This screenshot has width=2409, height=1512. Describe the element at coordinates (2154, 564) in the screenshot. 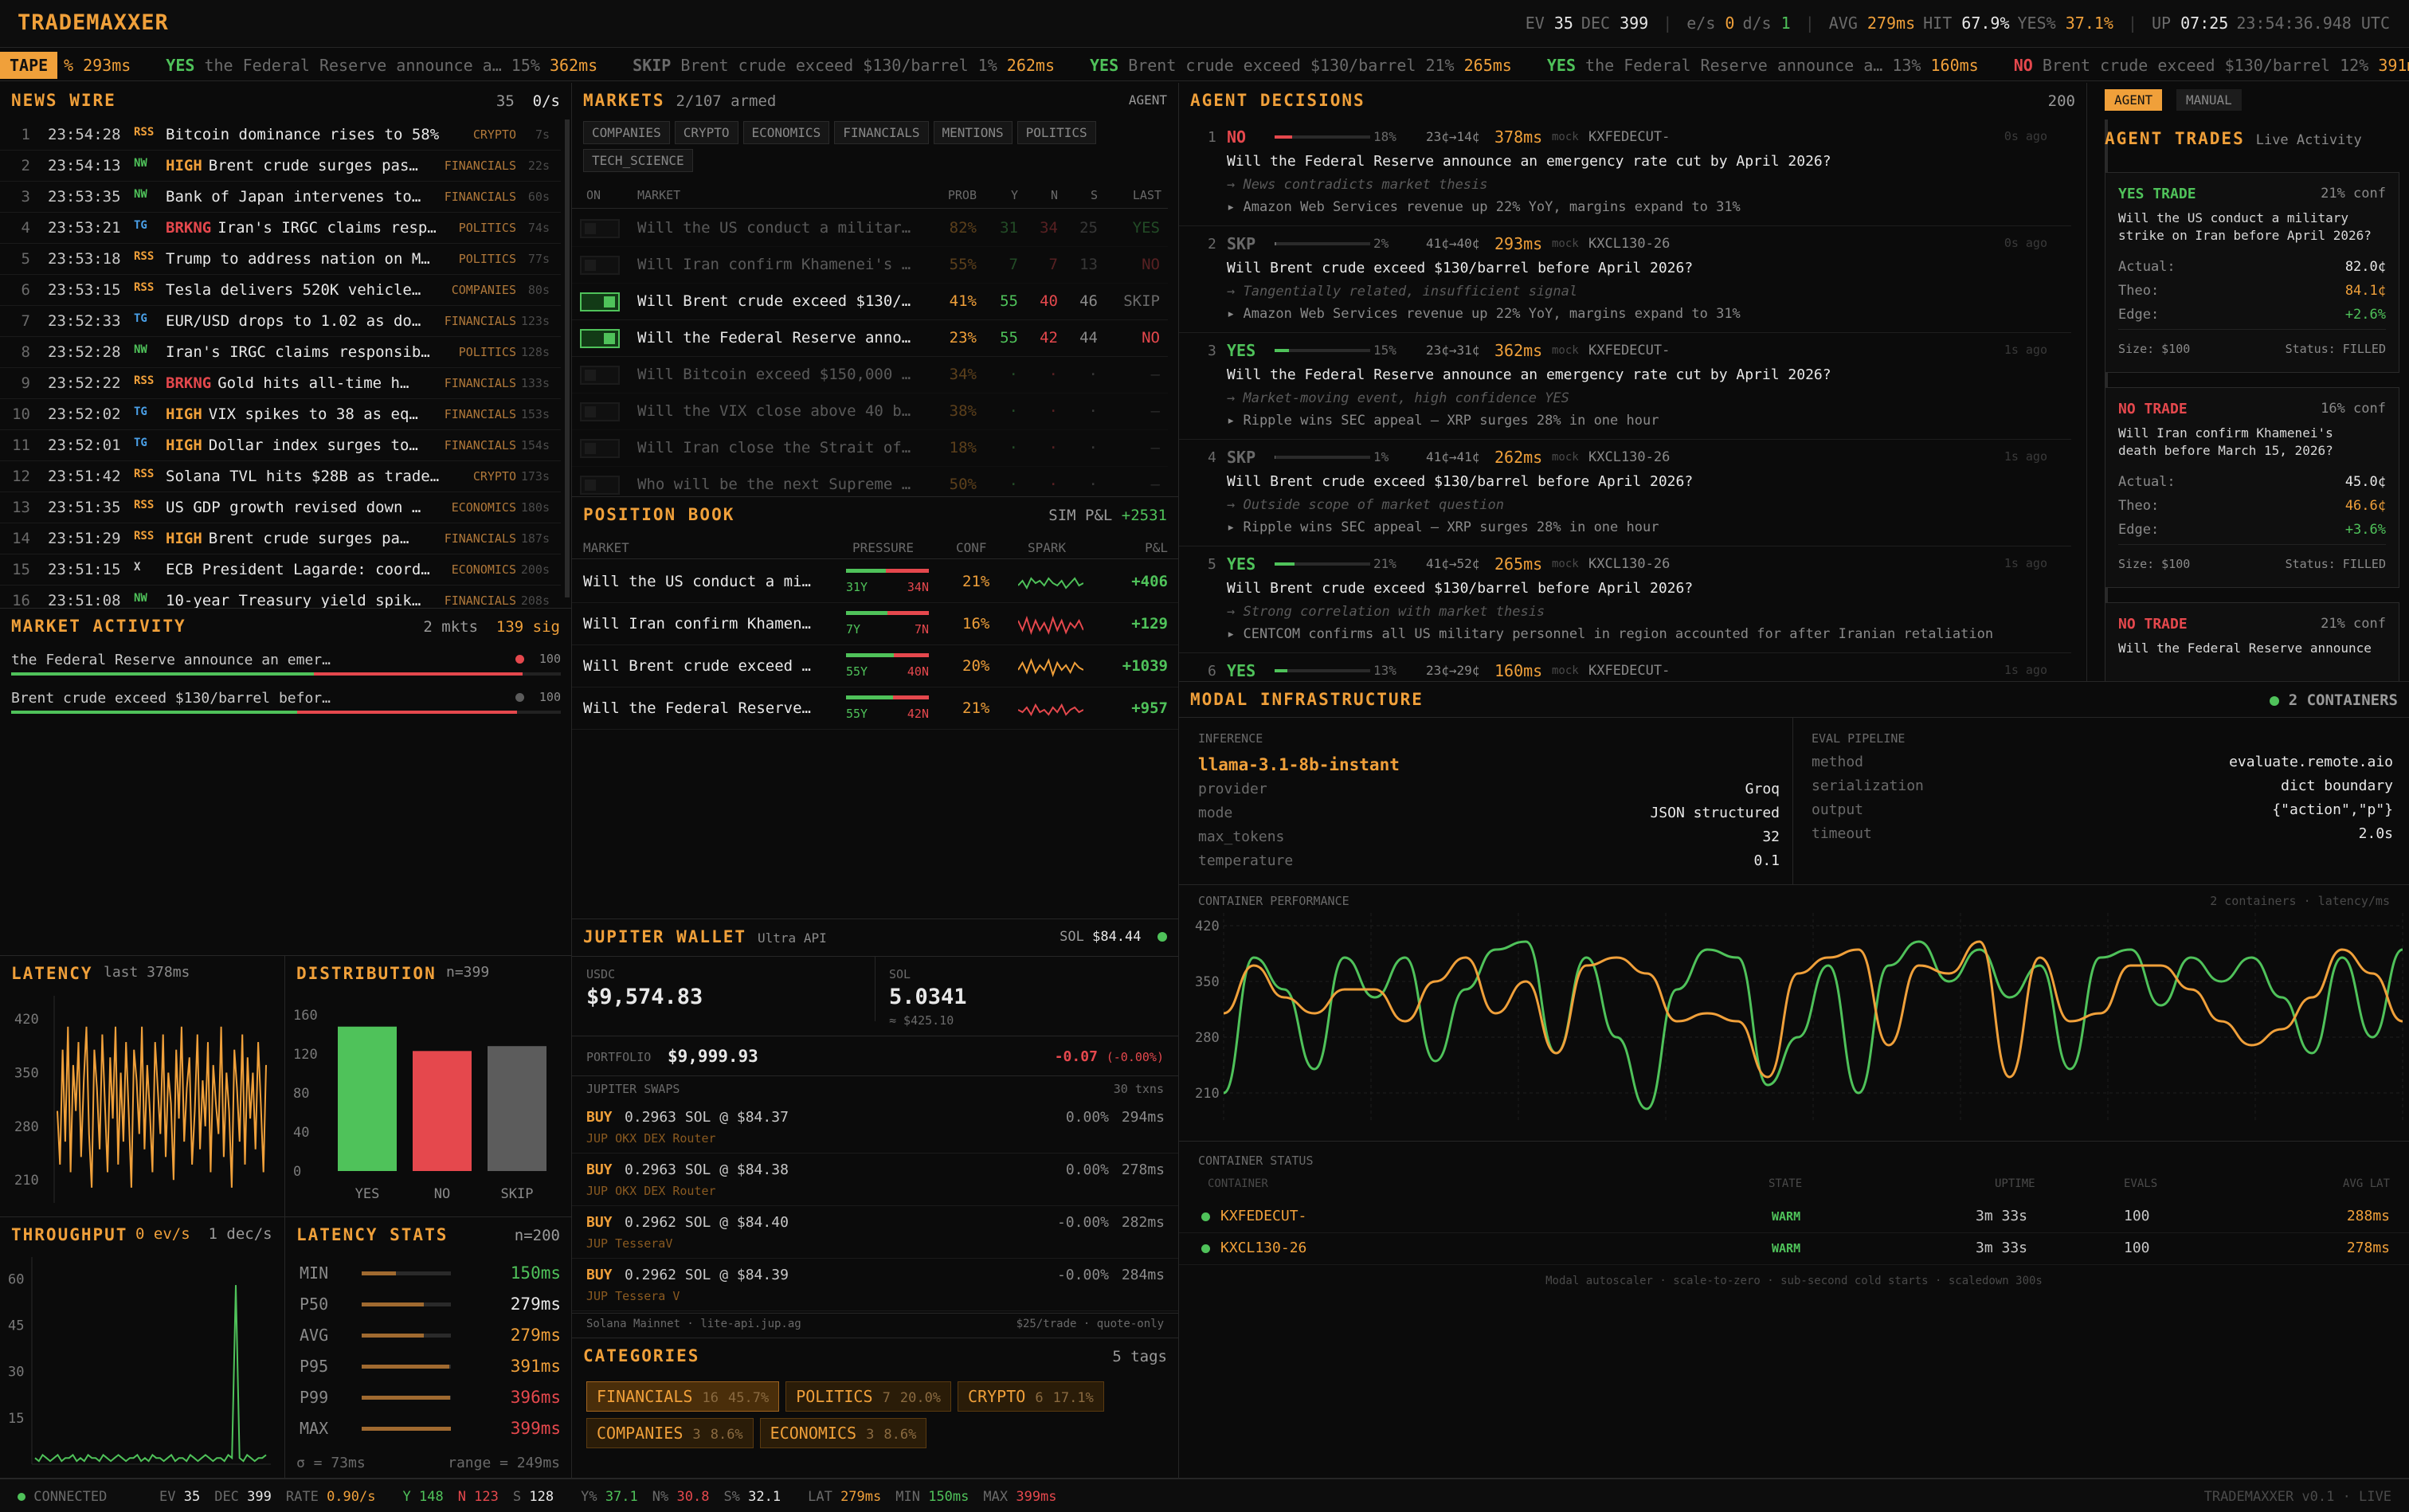

I see `trade-size: Size: $100` at that location.